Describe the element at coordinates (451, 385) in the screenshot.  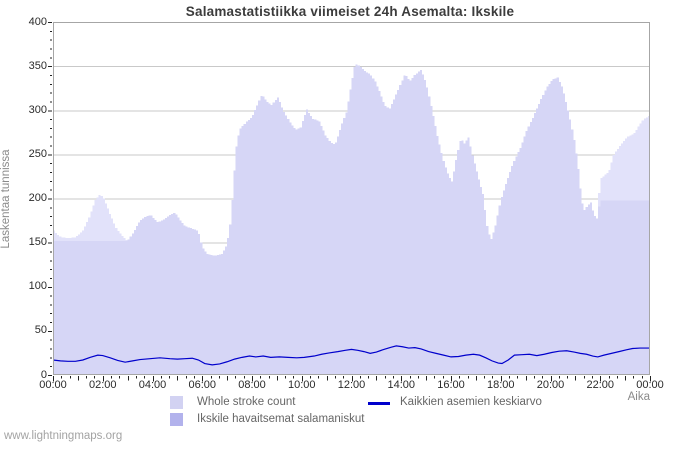
I see `x-tick-label: 16:00` at that location.